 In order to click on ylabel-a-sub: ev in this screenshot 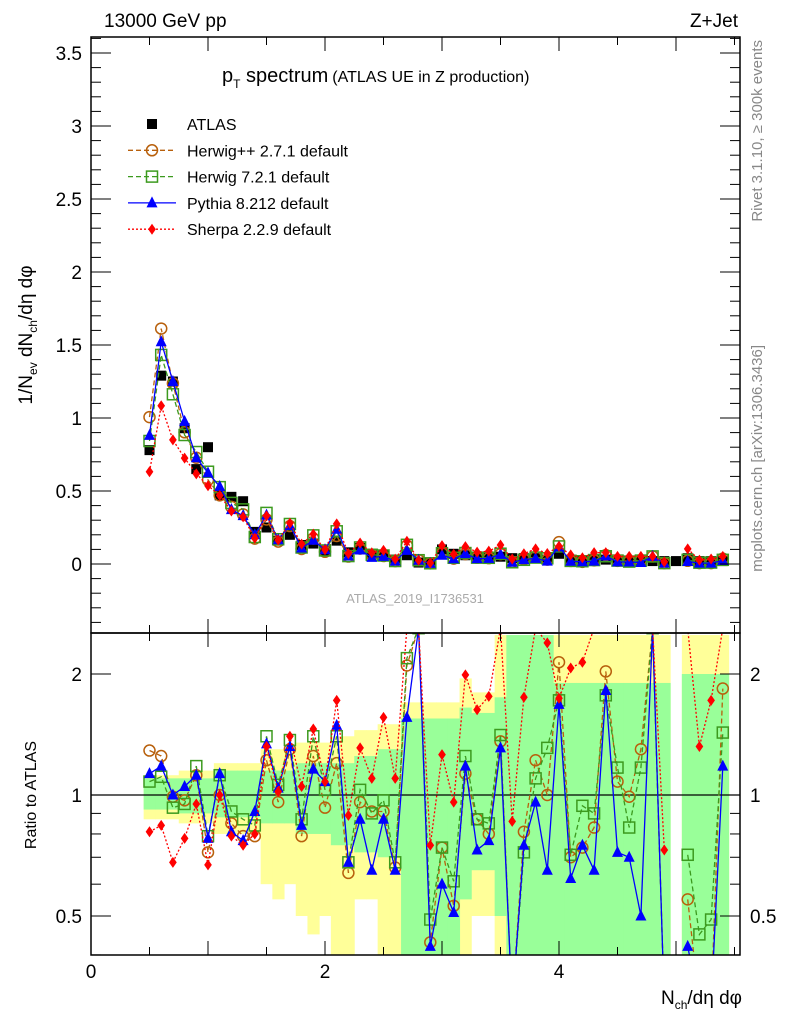, I will do `click(33, 368)`.